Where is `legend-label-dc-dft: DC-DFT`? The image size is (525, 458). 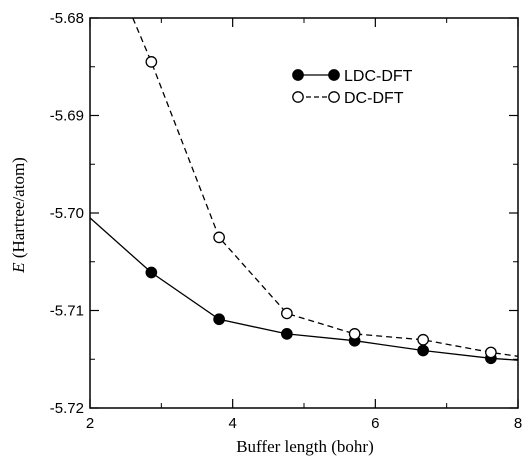
legend-label-dc-dft: DC-DFT is located at coordinates (374, 98).